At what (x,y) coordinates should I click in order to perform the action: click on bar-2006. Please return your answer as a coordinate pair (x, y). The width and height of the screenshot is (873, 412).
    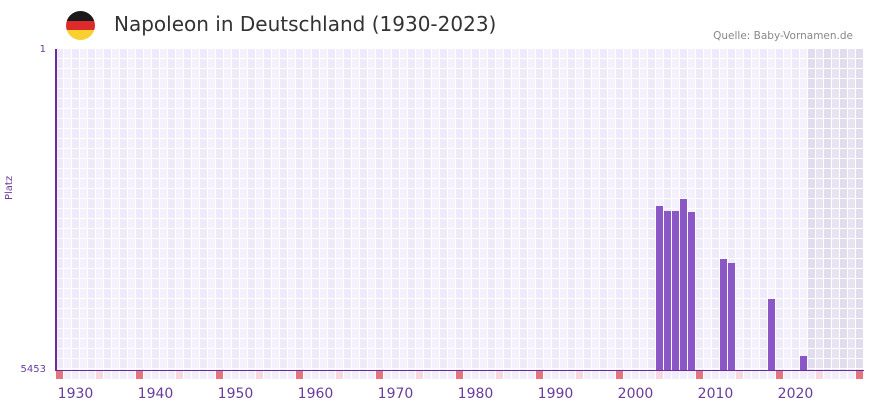
    Looking at the image, I should click on (683, 284).